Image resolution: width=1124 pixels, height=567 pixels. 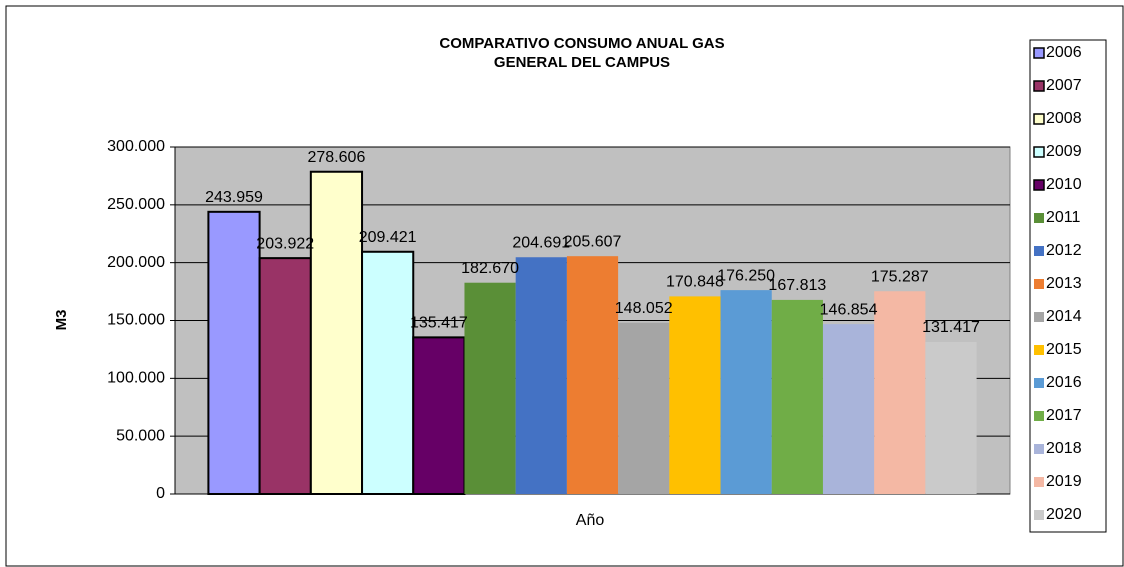 I want to click on y-tick-label: 50.000, so click(x=140, y=435).